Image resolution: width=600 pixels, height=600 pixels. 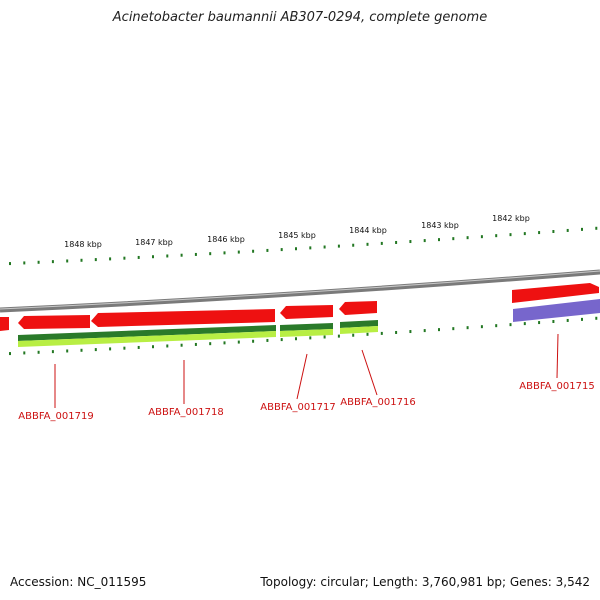 I want to click on ruler-ticks-outer, so click(x=303, y=246).